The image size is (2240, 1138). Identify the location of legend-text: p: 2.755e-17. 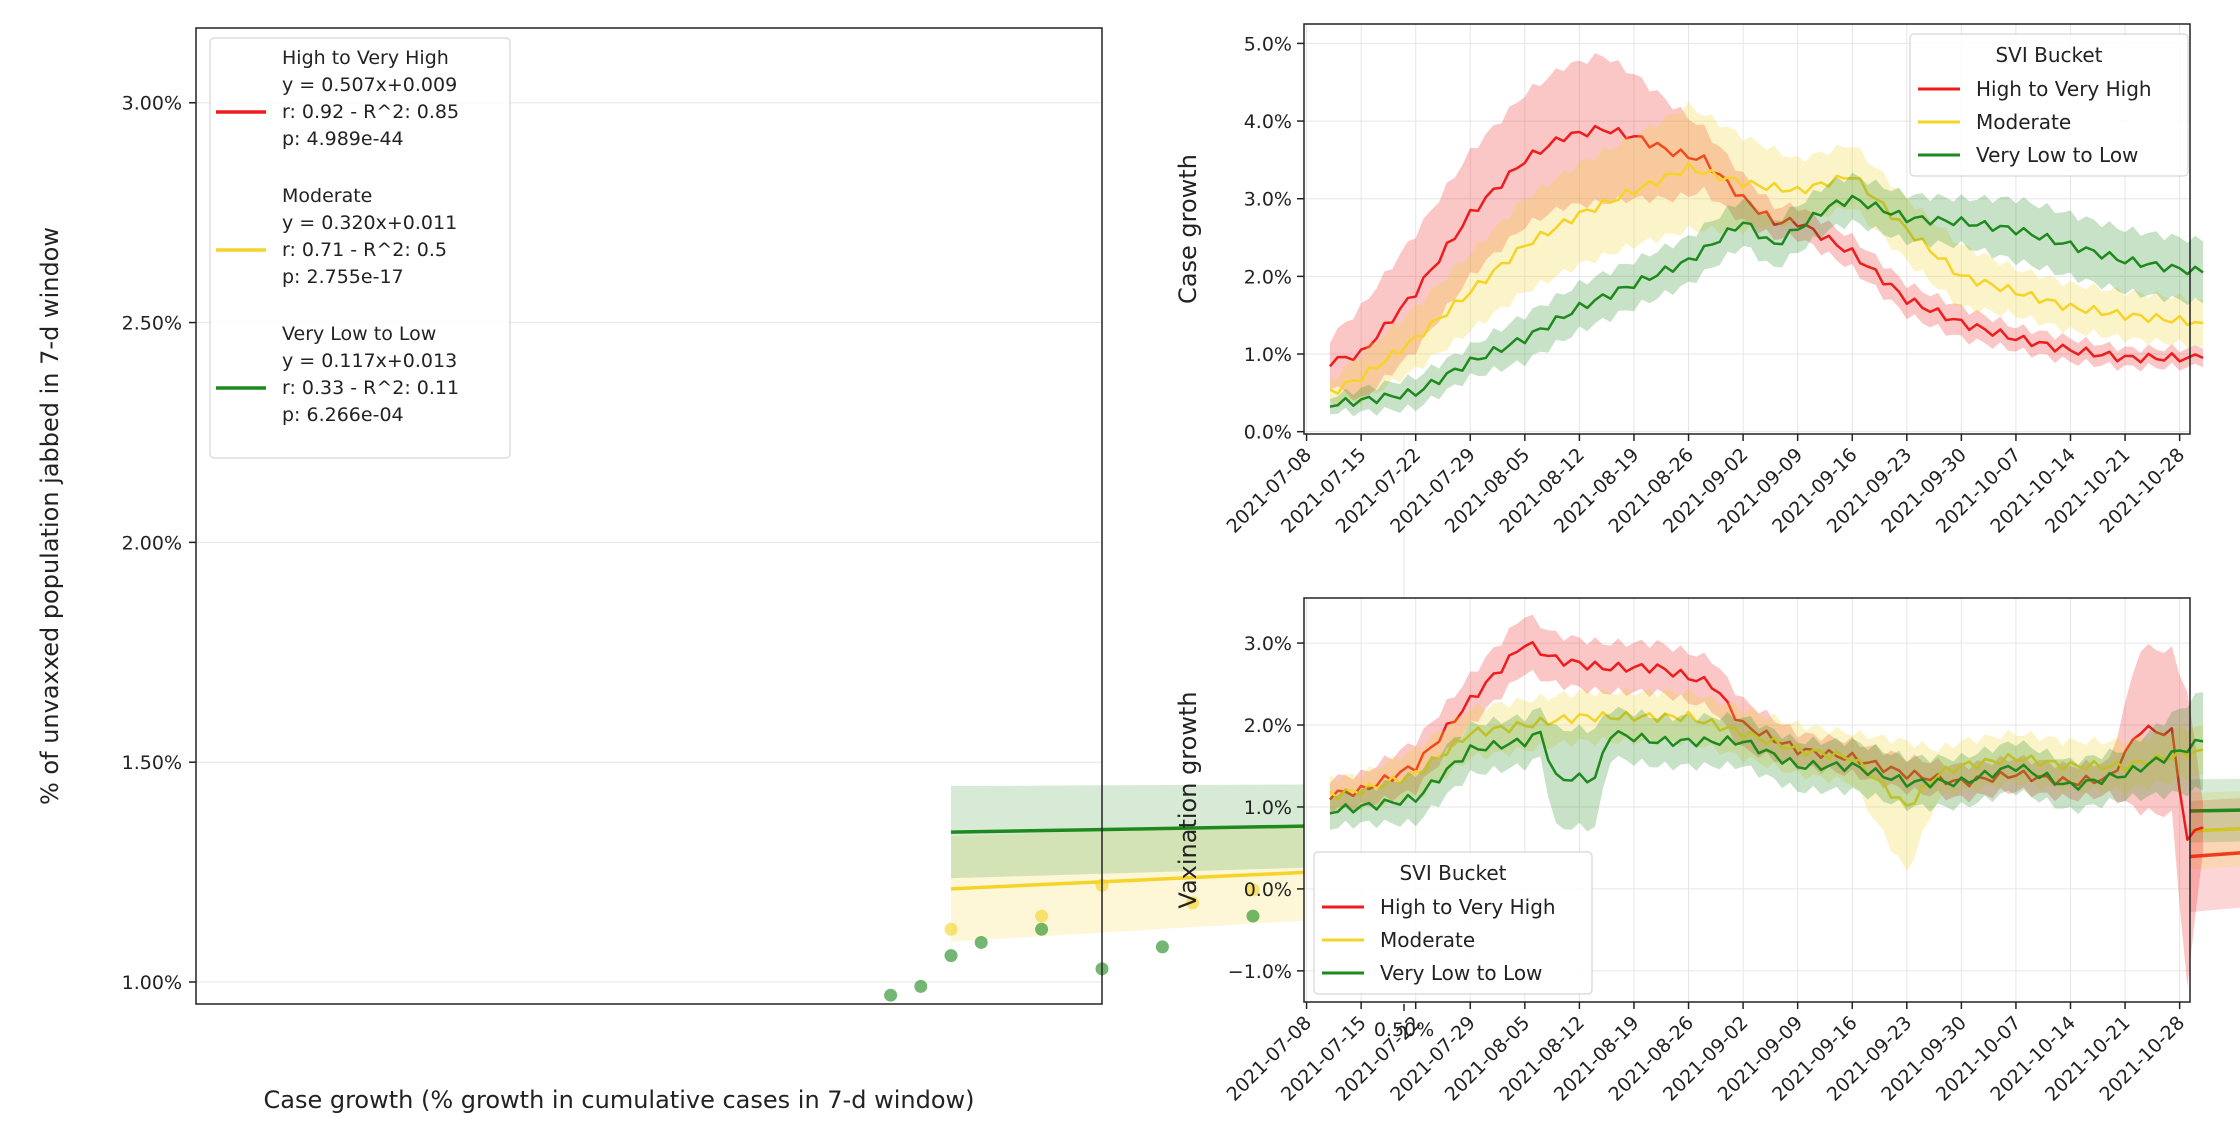
(343, 277).